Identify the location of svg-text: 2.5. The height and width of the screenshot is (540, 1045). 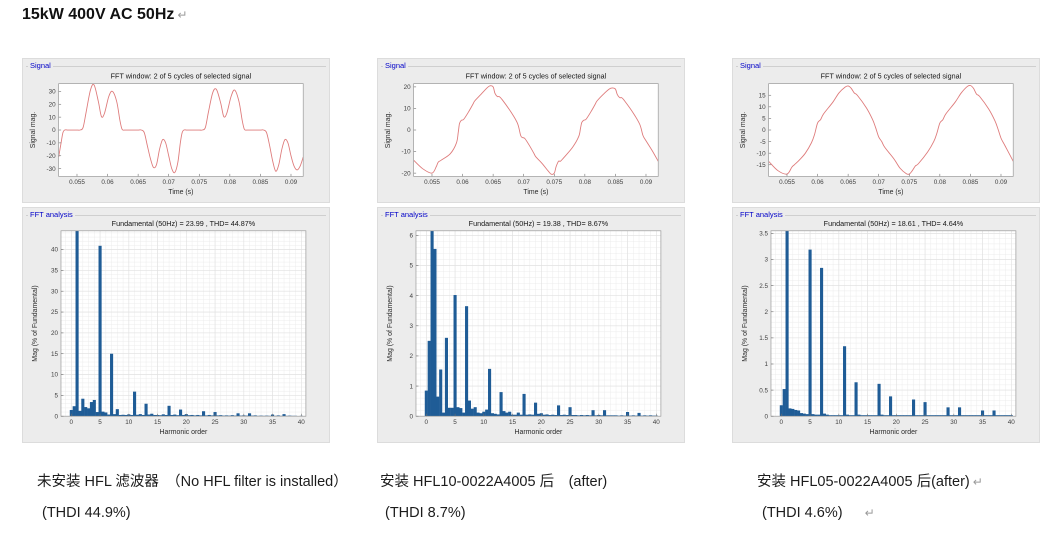
(763, 286).